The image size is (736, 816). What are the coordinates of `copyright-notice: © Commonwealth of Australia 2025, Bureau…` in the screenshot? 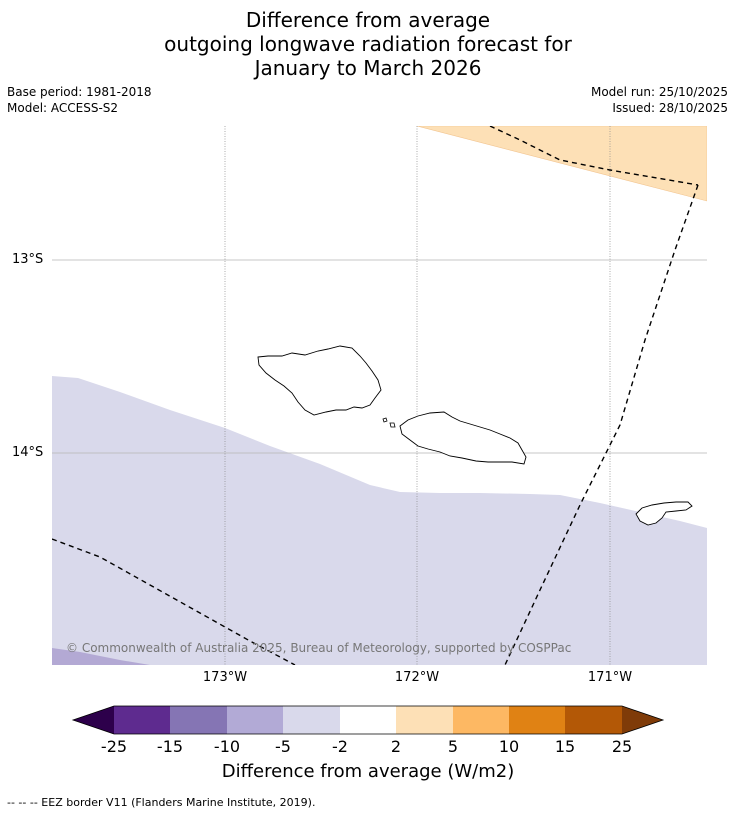 It's located at (319, 648).